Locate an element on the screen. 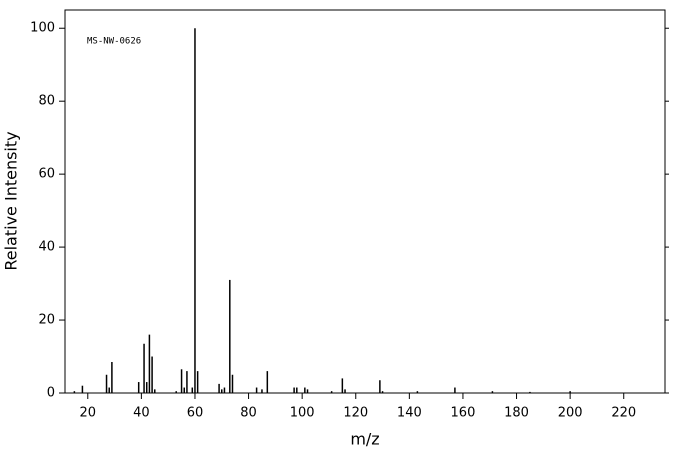 This screenshot has height=455, width=676. annotation: MS-NW-0626 is located at coordinates (114, 42).